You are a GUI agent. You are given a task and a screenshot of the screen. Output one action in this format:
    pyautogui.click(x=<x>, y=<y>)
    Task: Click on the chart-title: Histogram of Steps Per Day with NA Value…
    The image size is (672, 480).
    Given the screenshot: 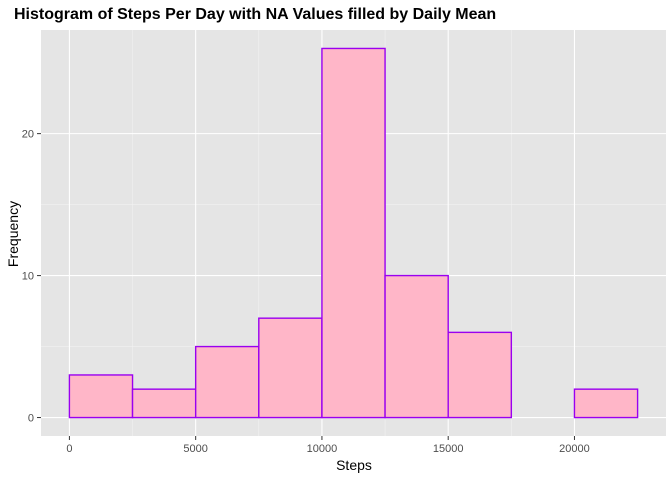 What is the action you would take?
    pyautogui.click(x=255, y=14)
    